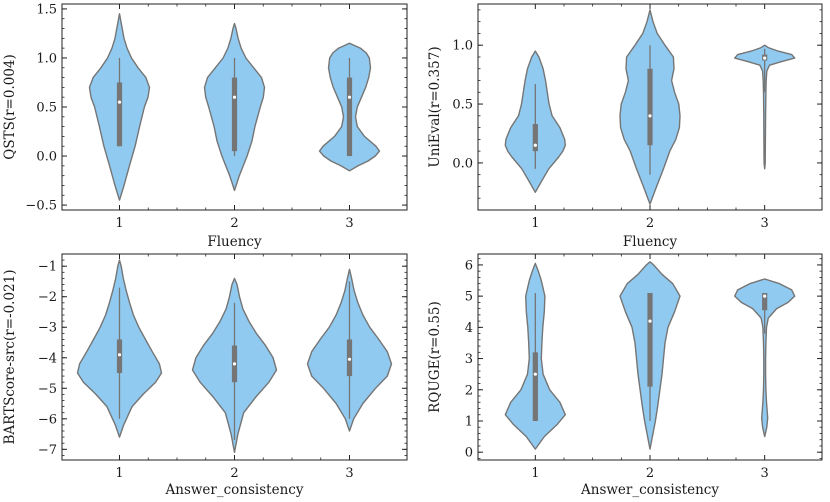 The height and width of the screenshot is (502, 830). What do you see at coordinates (435, 357) in the screenshot?
I see `y-axis-label: RQUGE(r=0.55)` at bounding box center [435, 357].